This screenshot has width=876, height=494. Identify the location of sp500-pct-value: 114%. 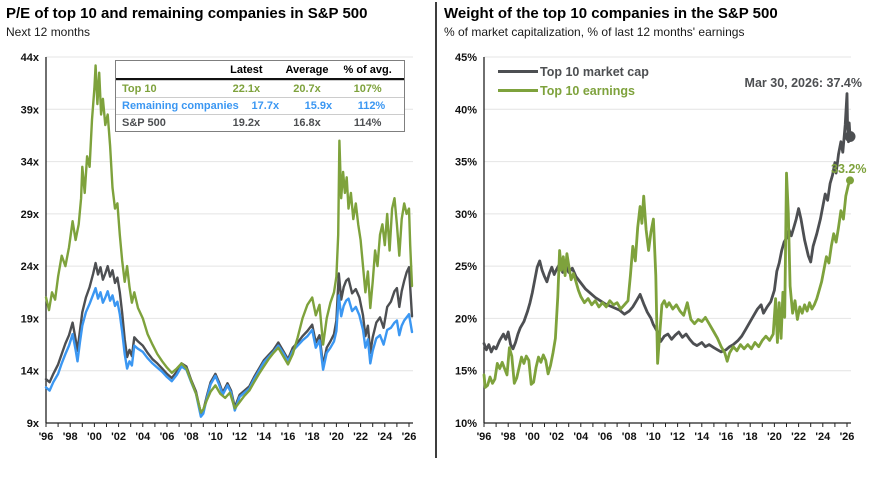
(367, 123).